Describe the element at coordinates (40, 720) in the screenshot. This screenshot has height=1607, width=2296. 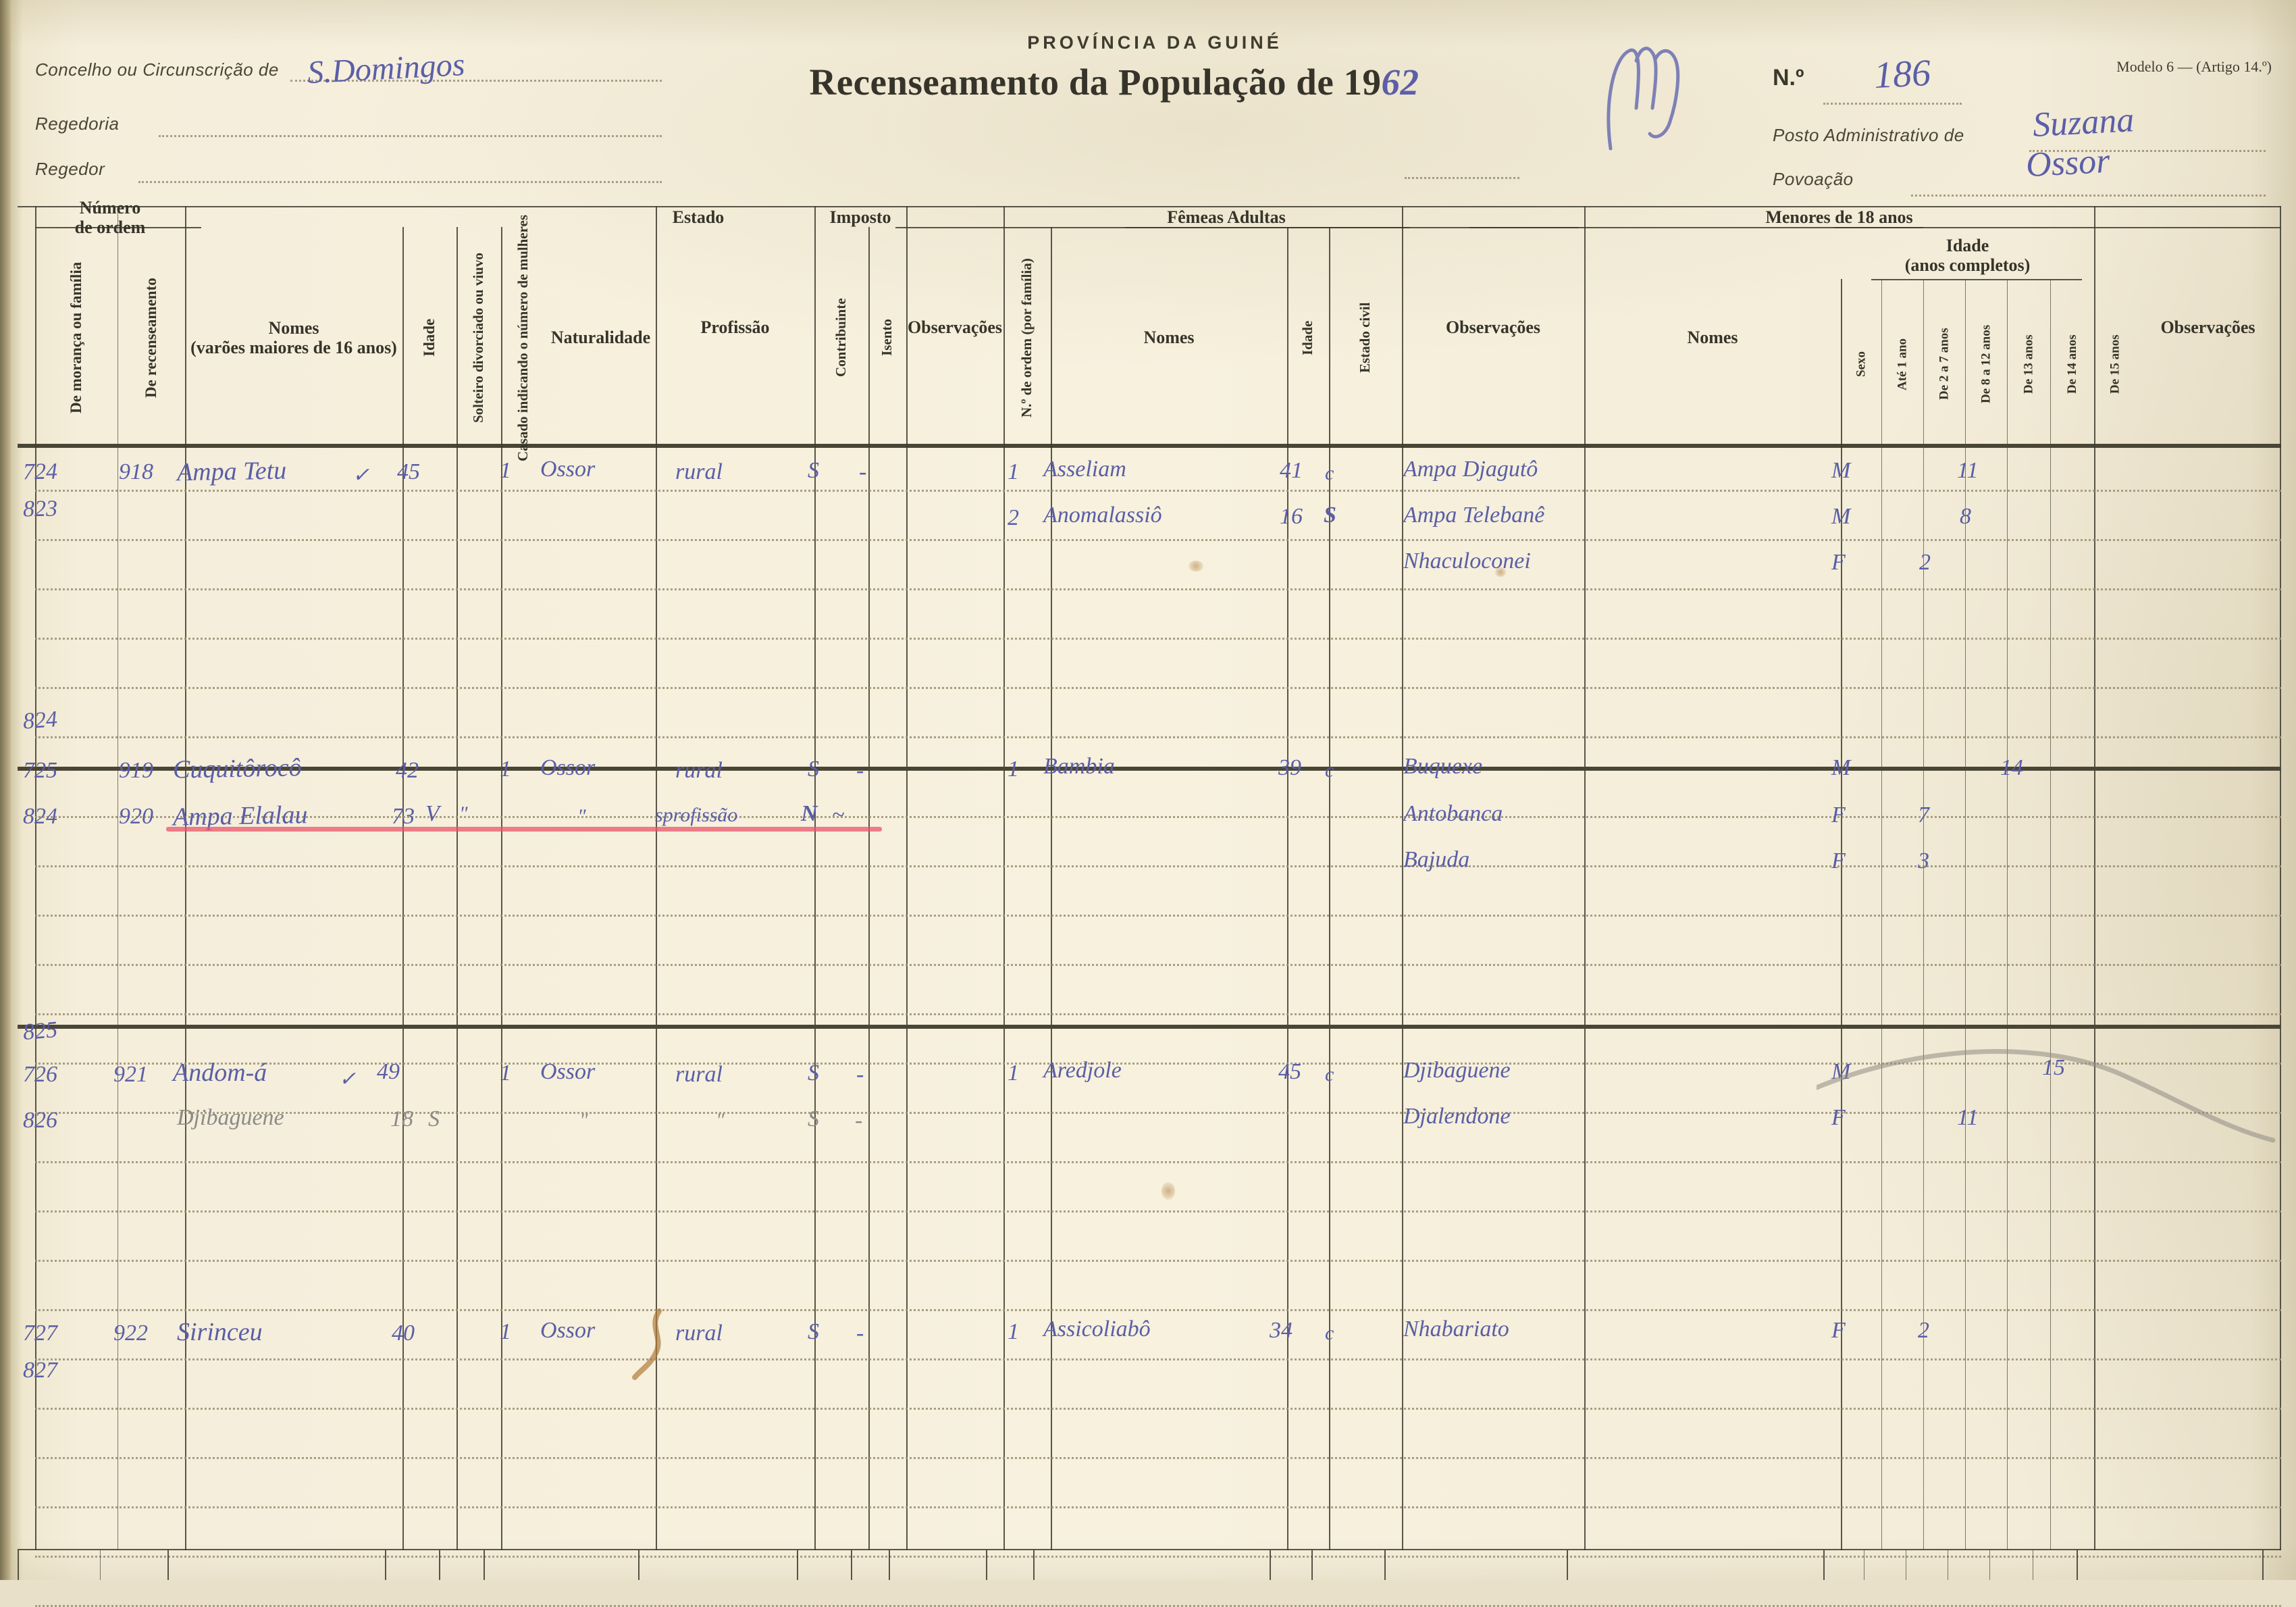
I see `r2-num-moranca-top: 824` at that location.